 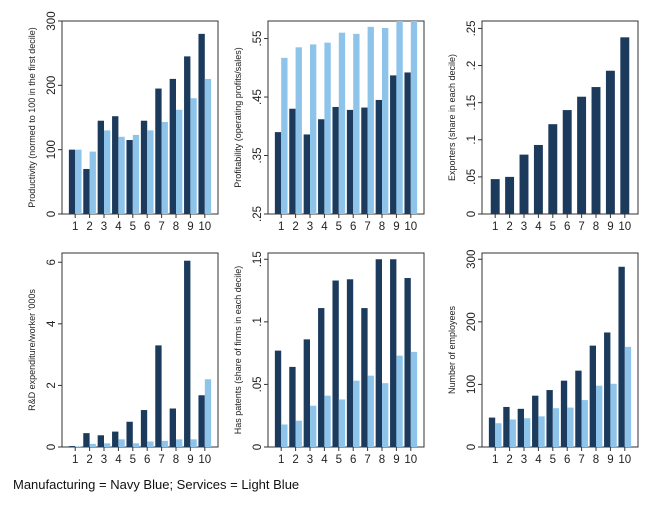 What do you see at coordinates (258, 156) in the screenshot?
I see `y-tick-label: .35` at bounding box center [258, 156].